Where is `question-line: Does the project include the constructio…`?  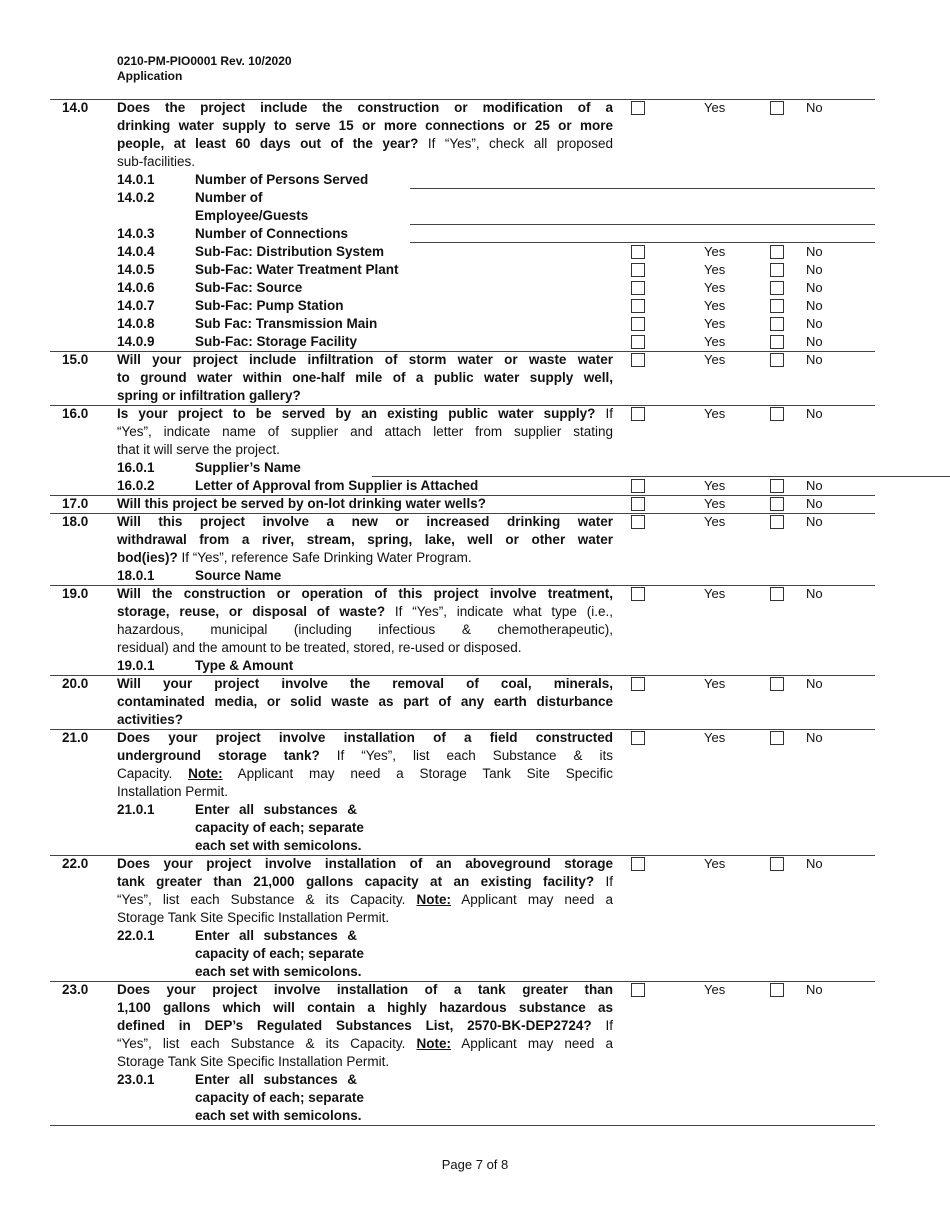
question-line: Does the project include the constructio… is located at coordinates (475, 108).